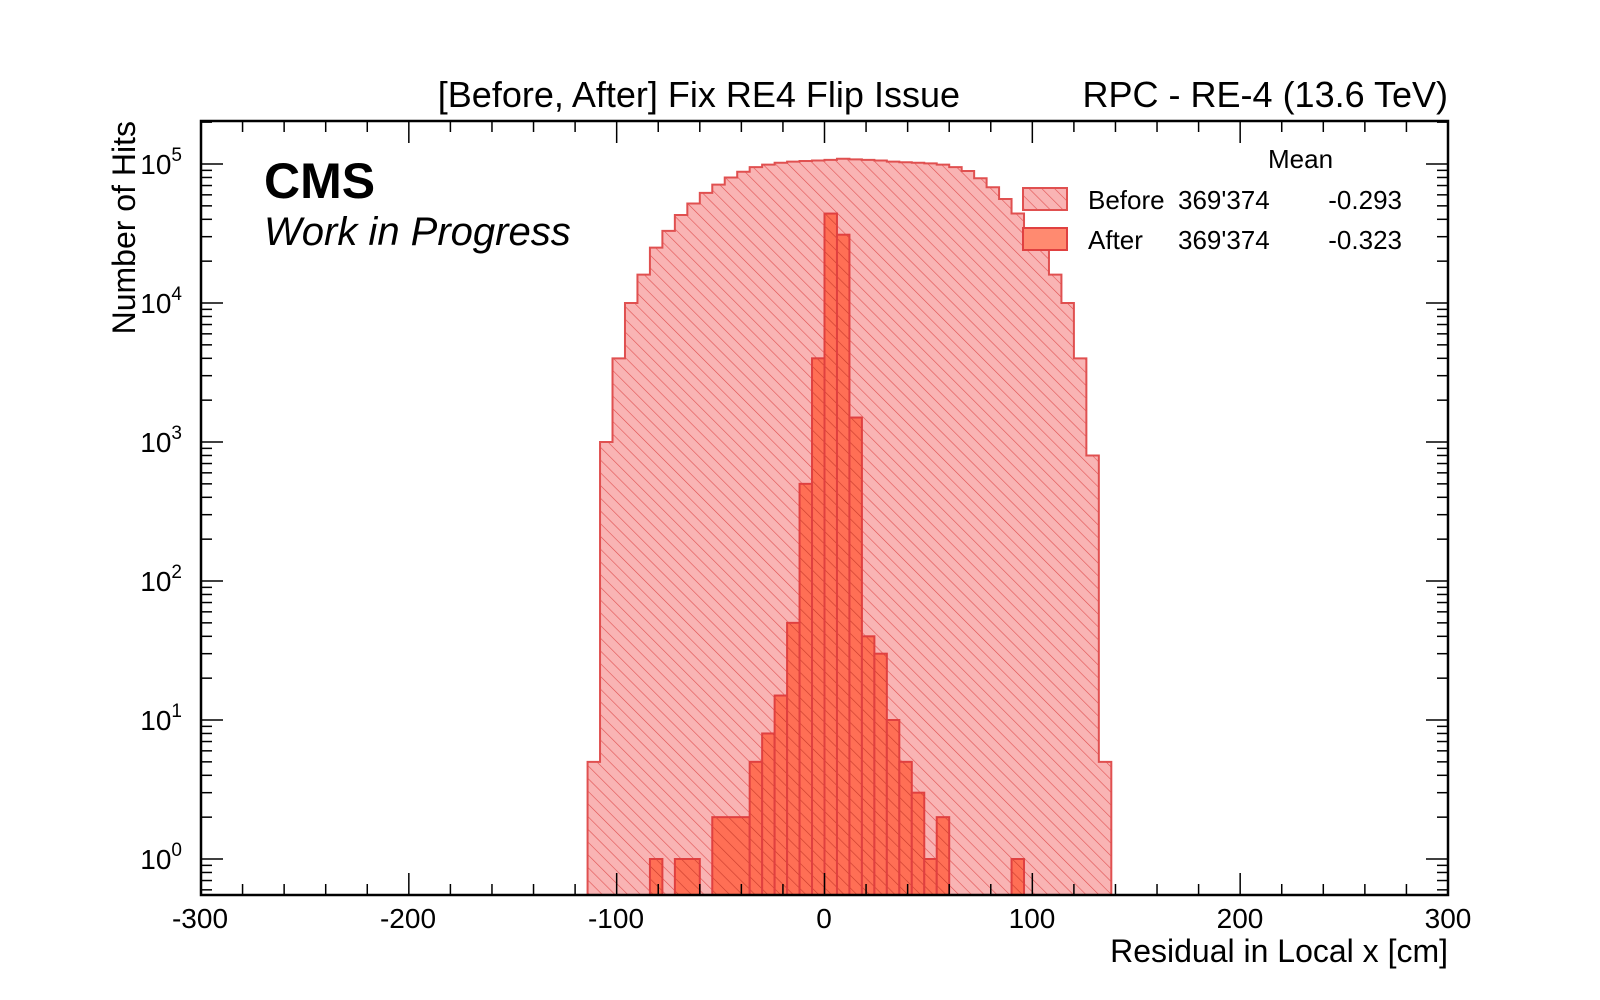 Image resolution: width=1600 pixels, height=1000 pixels. I want to click on cms-sublabel: Work in Progress, so click(417, 232).